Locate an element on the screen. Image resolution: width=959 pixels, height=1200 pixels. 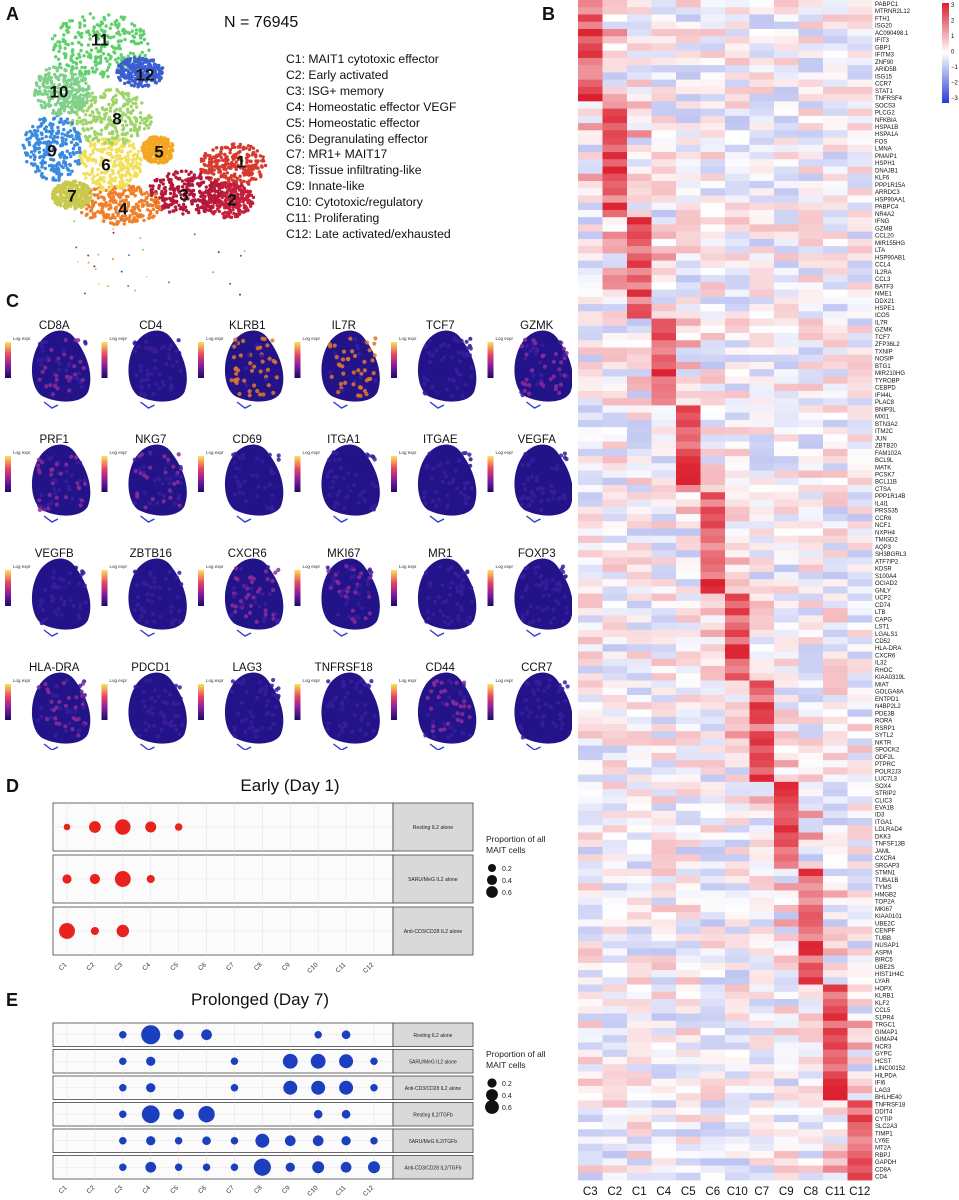
cluster-legend-item: C2: Early activated is located at coordinates (337, 74).